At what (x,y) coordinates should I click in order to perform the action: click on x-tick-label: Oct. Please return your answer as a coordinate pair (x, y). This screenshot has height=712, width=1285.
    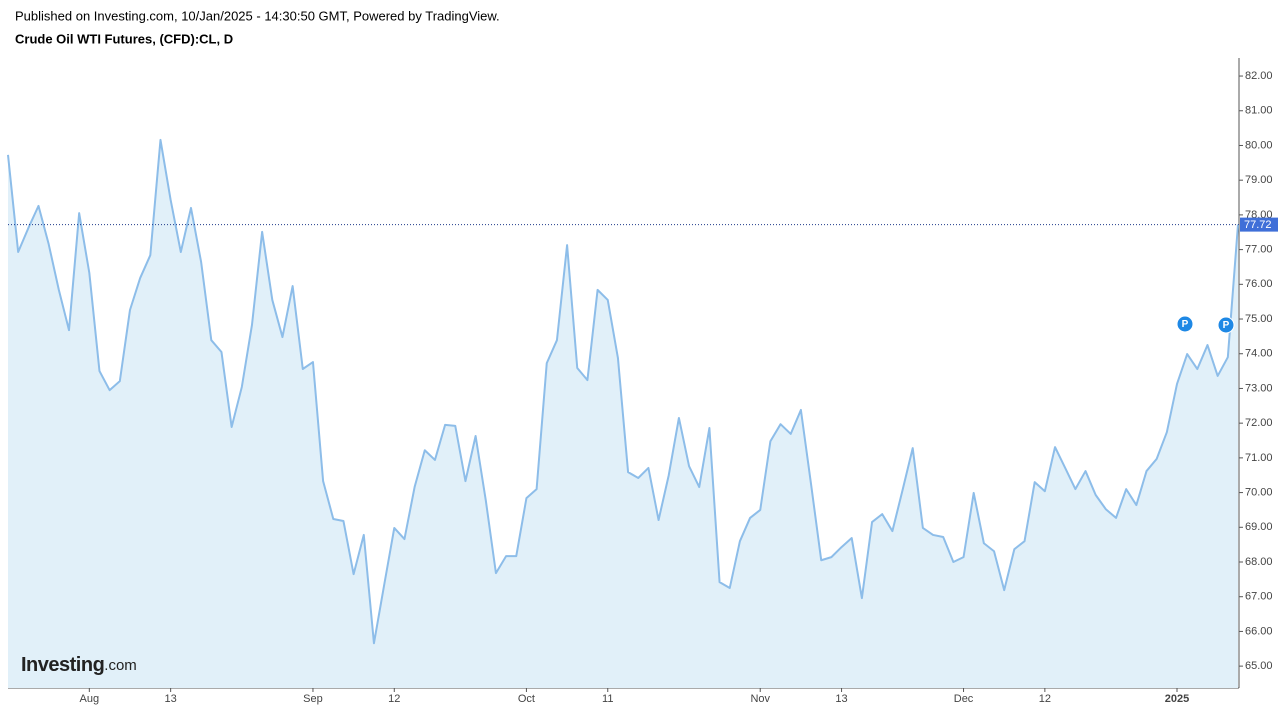
    Looking at the image, I should click on (526, 699).